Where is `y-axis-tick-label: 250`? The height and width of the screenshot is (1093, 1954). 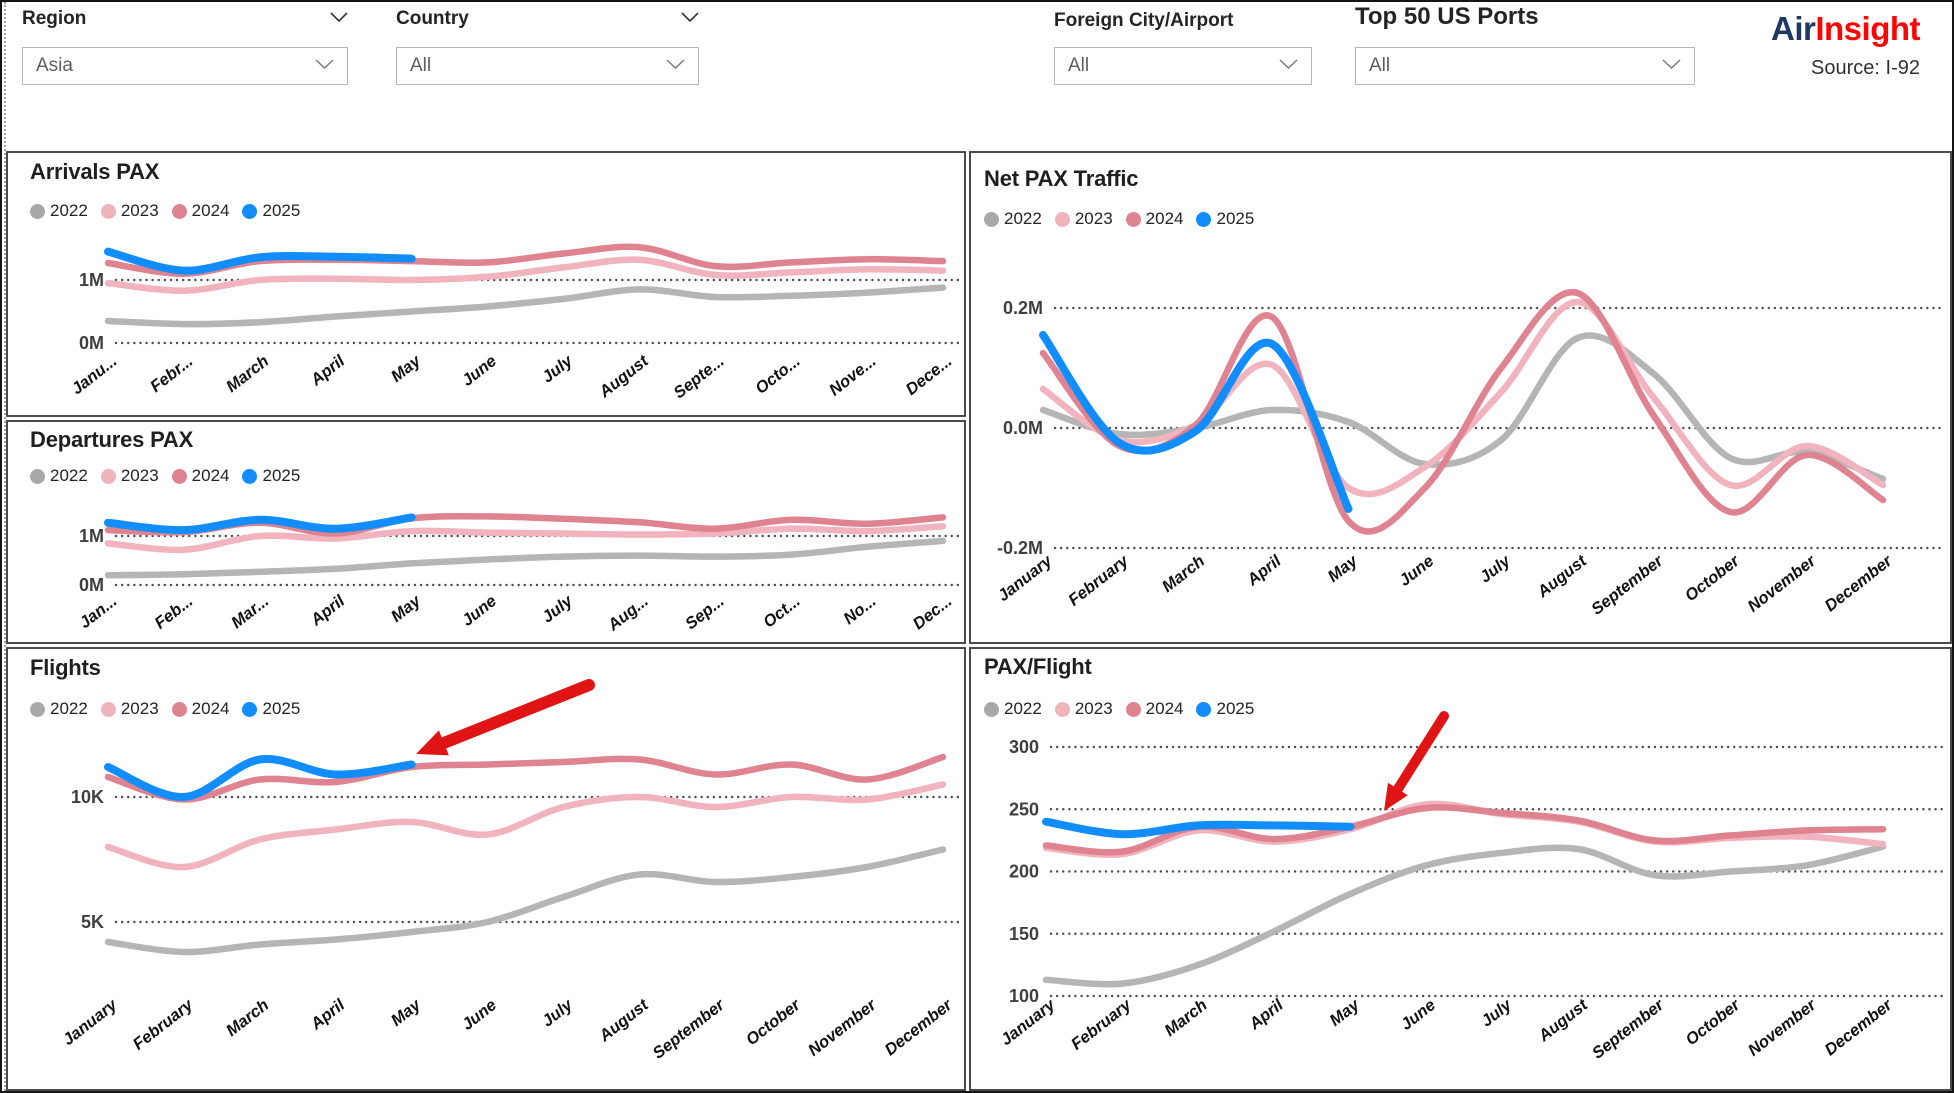 y-axis-tick-label: 250 is located at coordinates (1024, 809).